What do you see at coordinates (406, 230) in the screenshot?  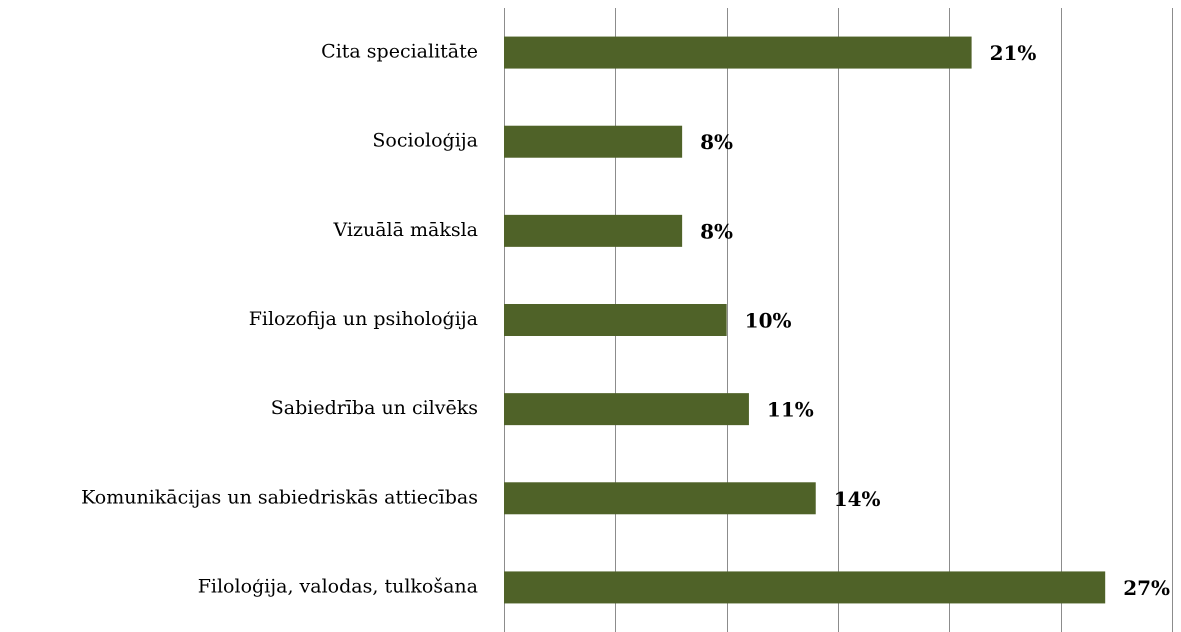 I see `category-label: Vizuālā māksla` at bounding box center [406, 230].